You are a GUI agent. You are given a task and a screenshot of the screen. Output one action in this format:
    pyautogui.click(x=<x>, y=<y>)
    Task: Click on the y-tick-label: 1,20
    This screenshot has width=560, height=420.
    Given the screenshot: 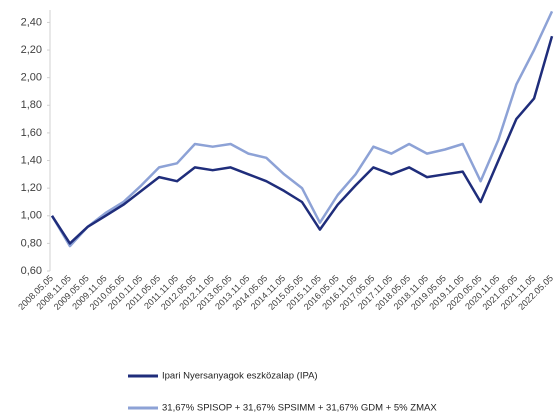 What is the action you would take?
    pyautogui.click(x=31, y=188)
    